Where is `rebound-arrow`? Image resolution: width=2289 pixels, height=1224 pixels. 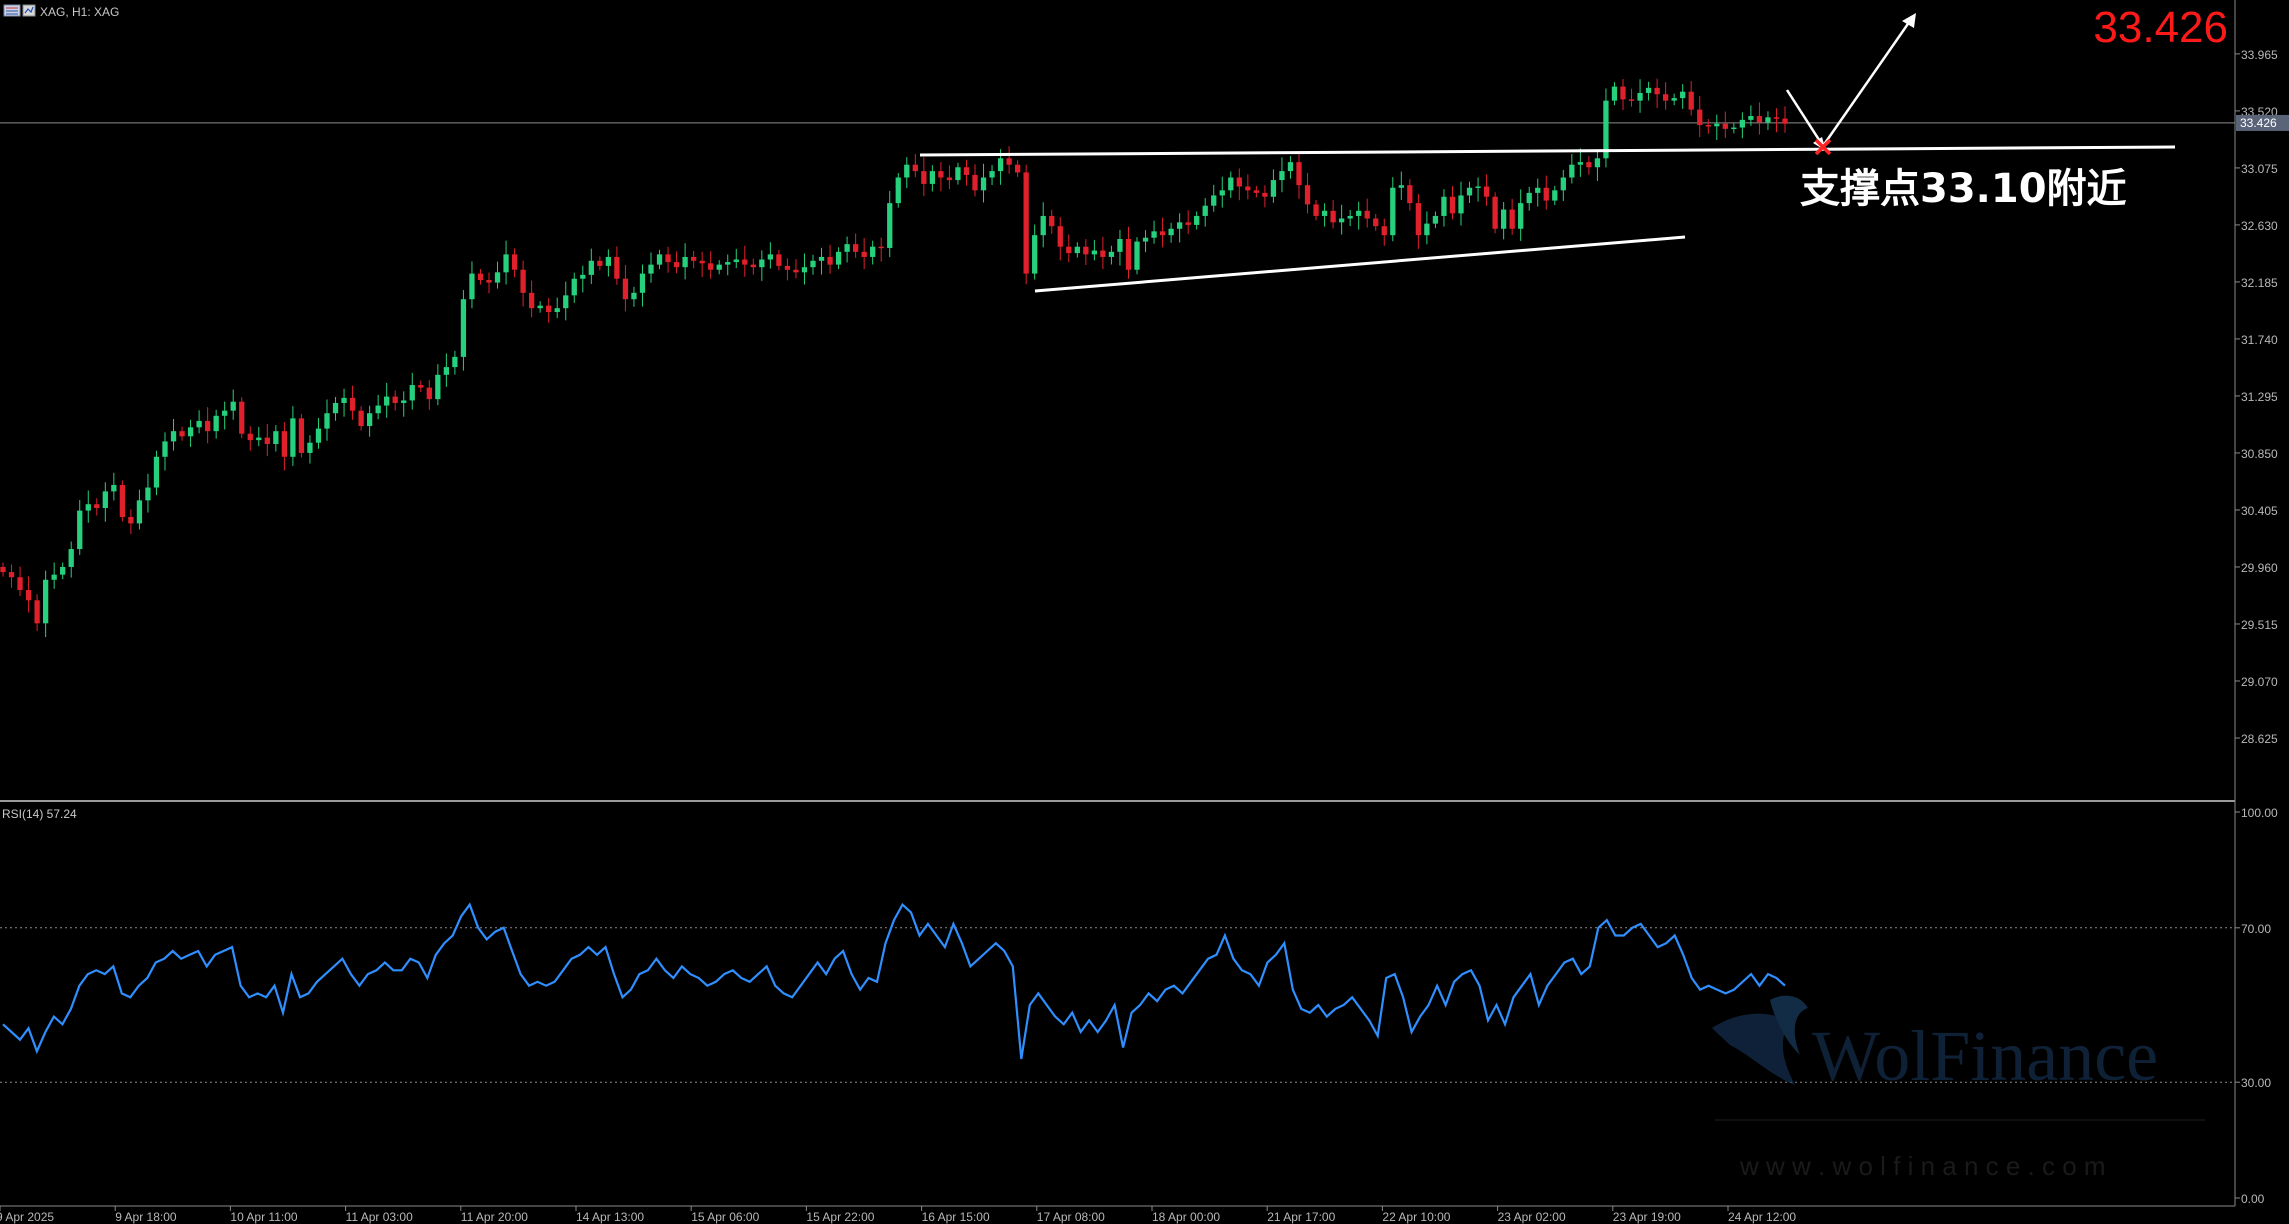
rebound-arrow is located at coordinates (1867, 82).